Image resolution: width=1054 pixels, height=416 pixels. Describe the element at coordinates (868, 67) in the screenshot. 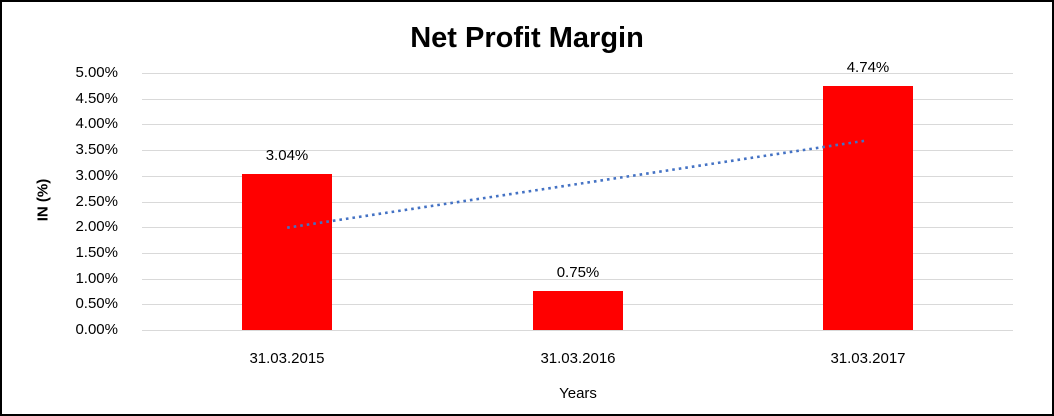

I see `bar-value-label: 4.74%` at that location.